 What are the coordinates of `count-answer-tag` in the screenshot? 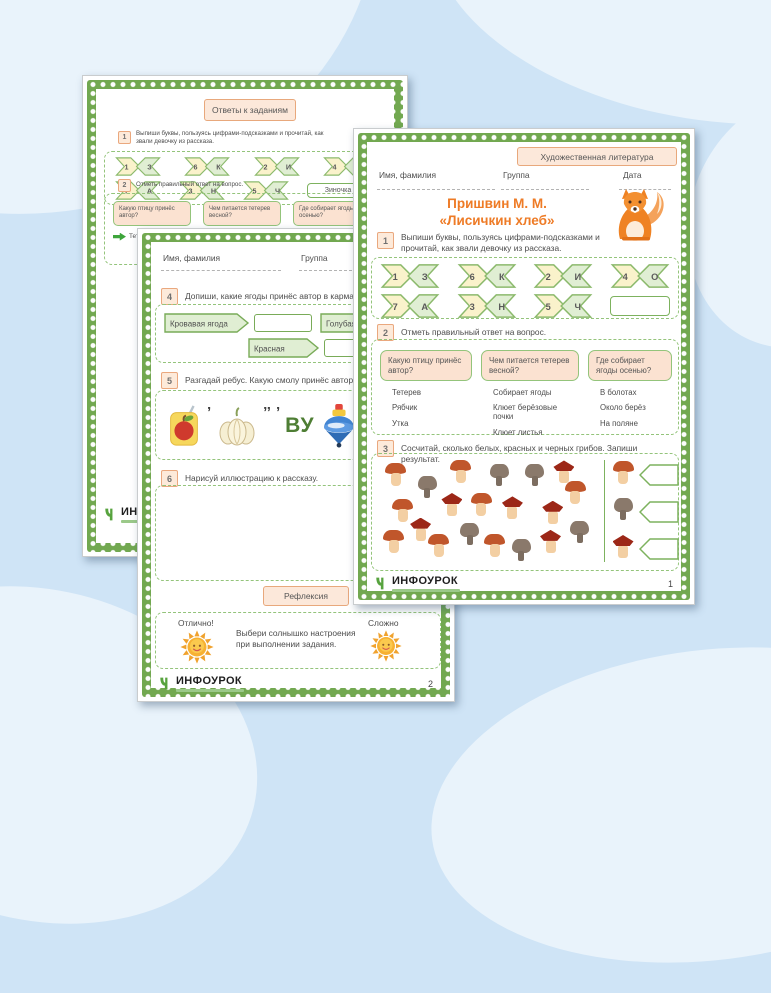 It's located at (659, 511).